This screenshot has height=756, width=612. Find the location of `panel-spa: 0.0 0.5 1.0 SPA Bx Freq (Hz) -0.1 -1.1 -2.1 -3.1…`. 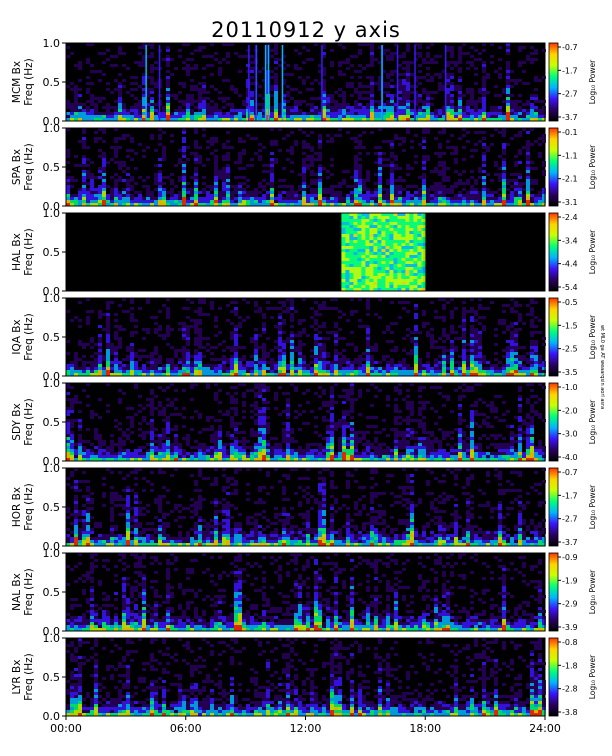

panel-spa: 0.0 0.5 1.0 SPA Bx Freq (Hz) -0.1 -1.1 -2.1 -3.1… is located at coordinates (304, 167).